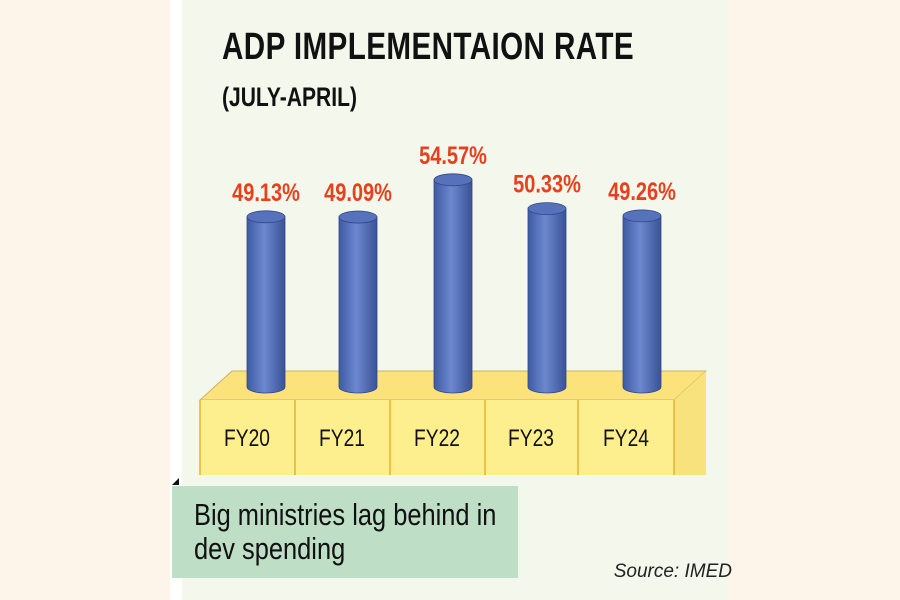  I want to click on category-label: FY20, so click(247, 438).